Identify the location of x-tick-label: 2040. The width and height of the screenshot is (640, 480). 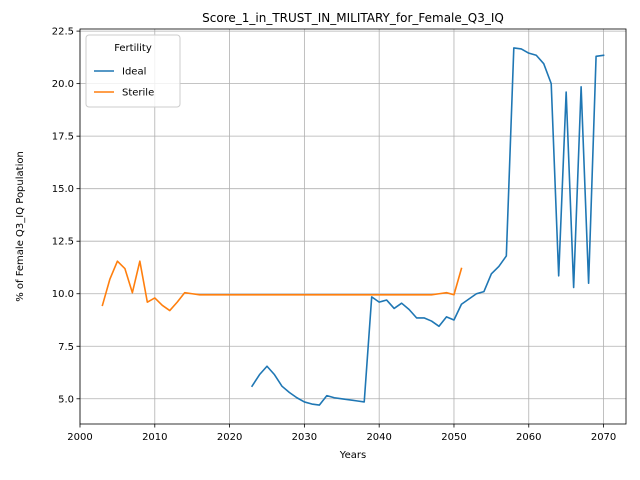
(378, 437).